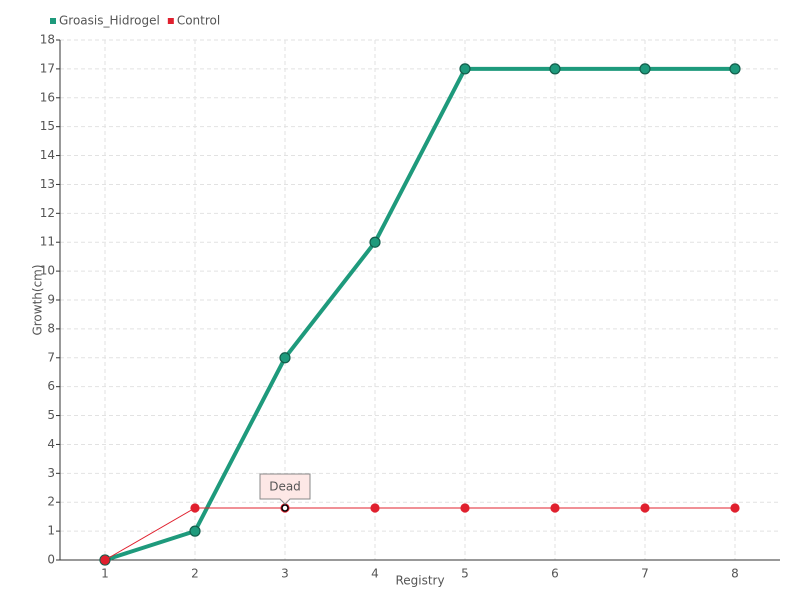 Image resolution: width=800 pixels, height=600 pixels. What do you see at coordinates (195, 574) in the screenshot?
I see `x-tick-label: 2` at bounding box center [195, 574].